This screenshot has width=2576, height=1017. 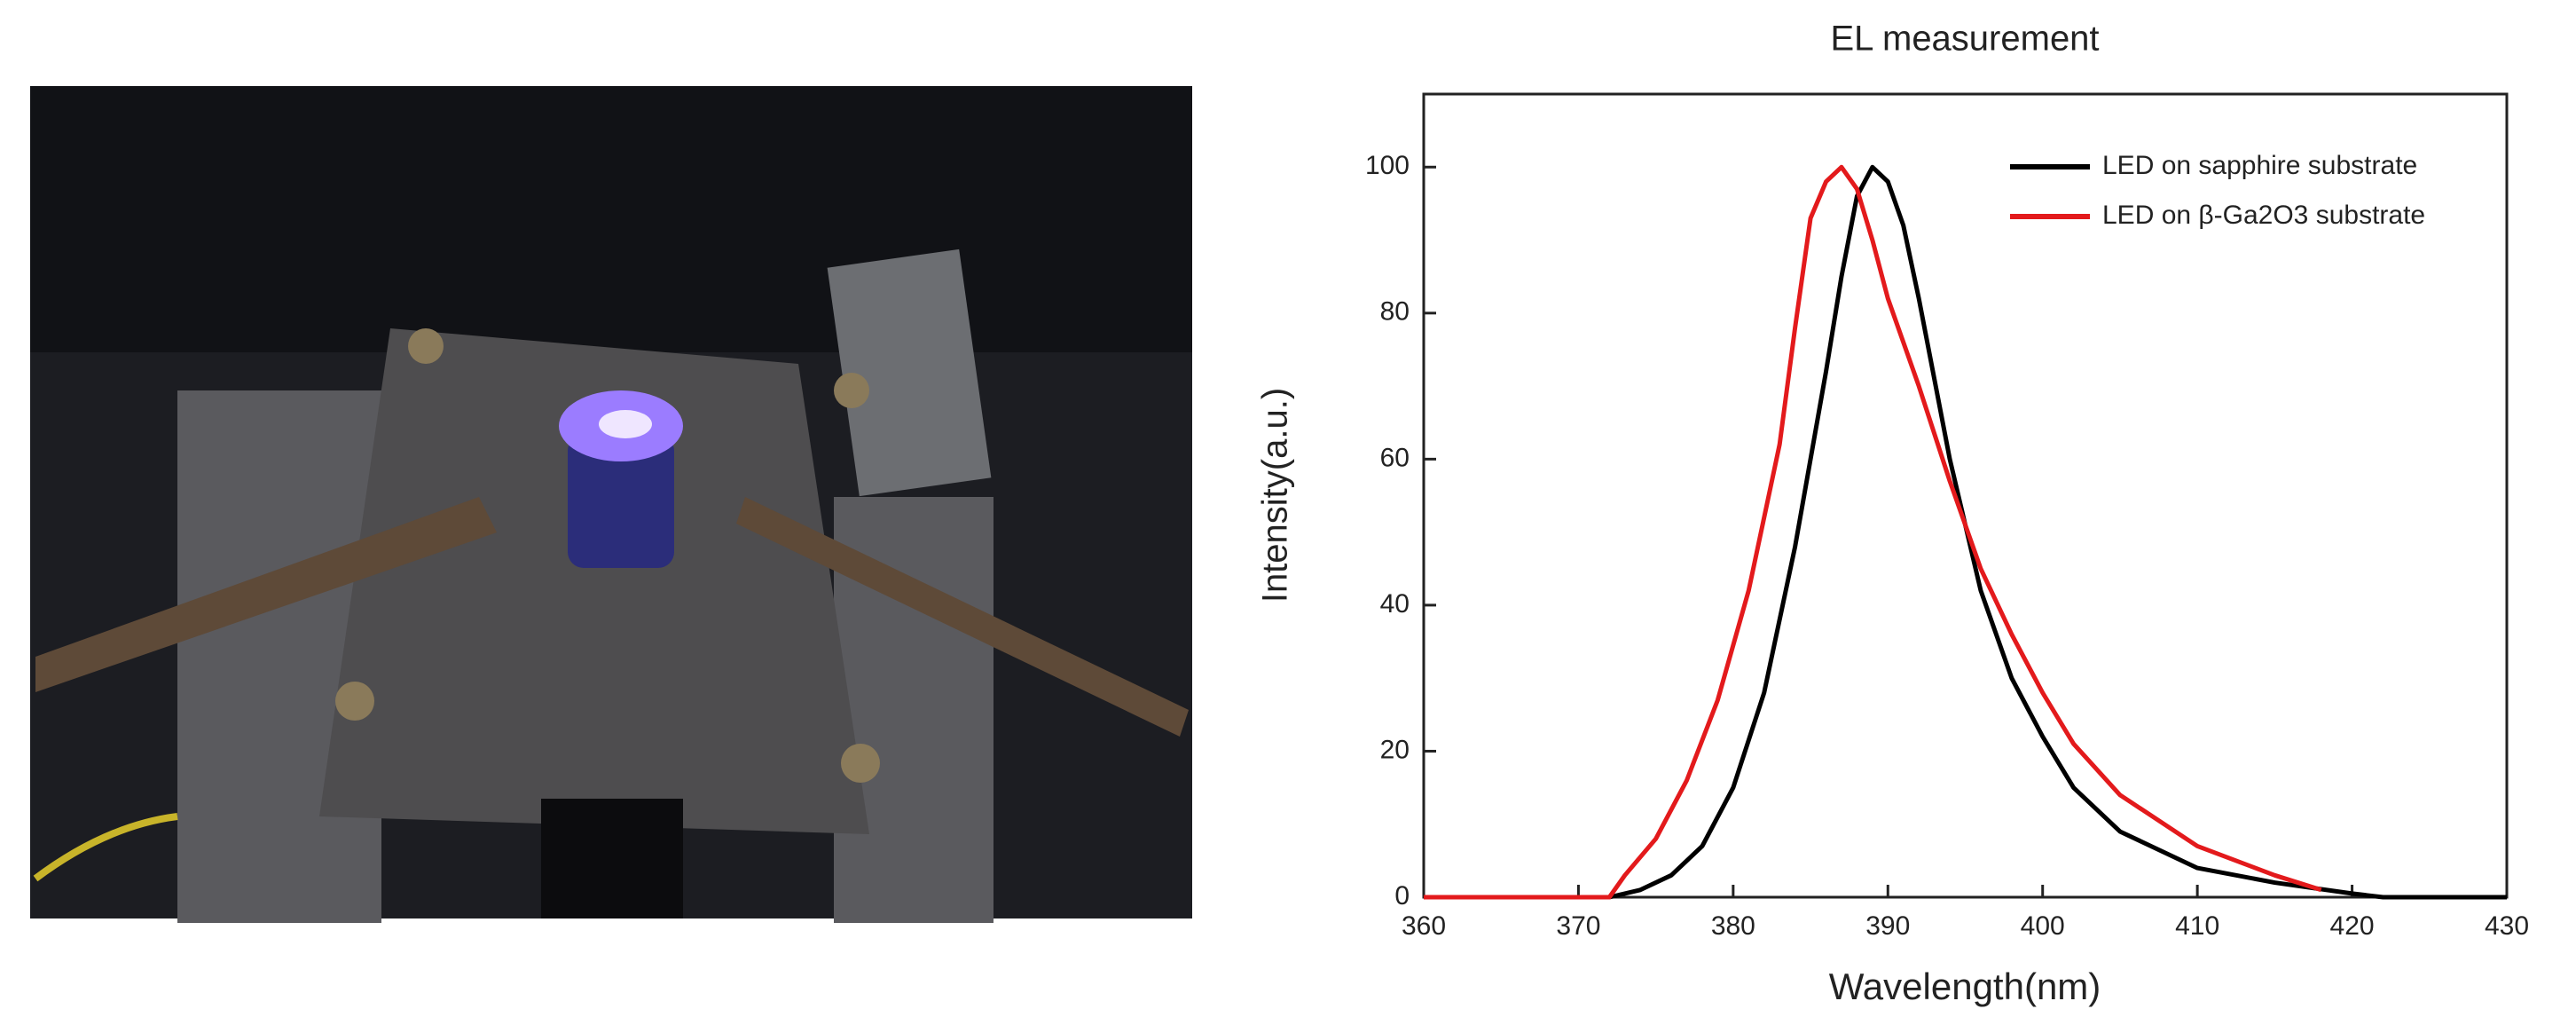 What do you see at coordinates (1275, 495) in the screenshot?
I see `y-axis-label: Intensity(a.u.)` at bounding box center [1275, 495].